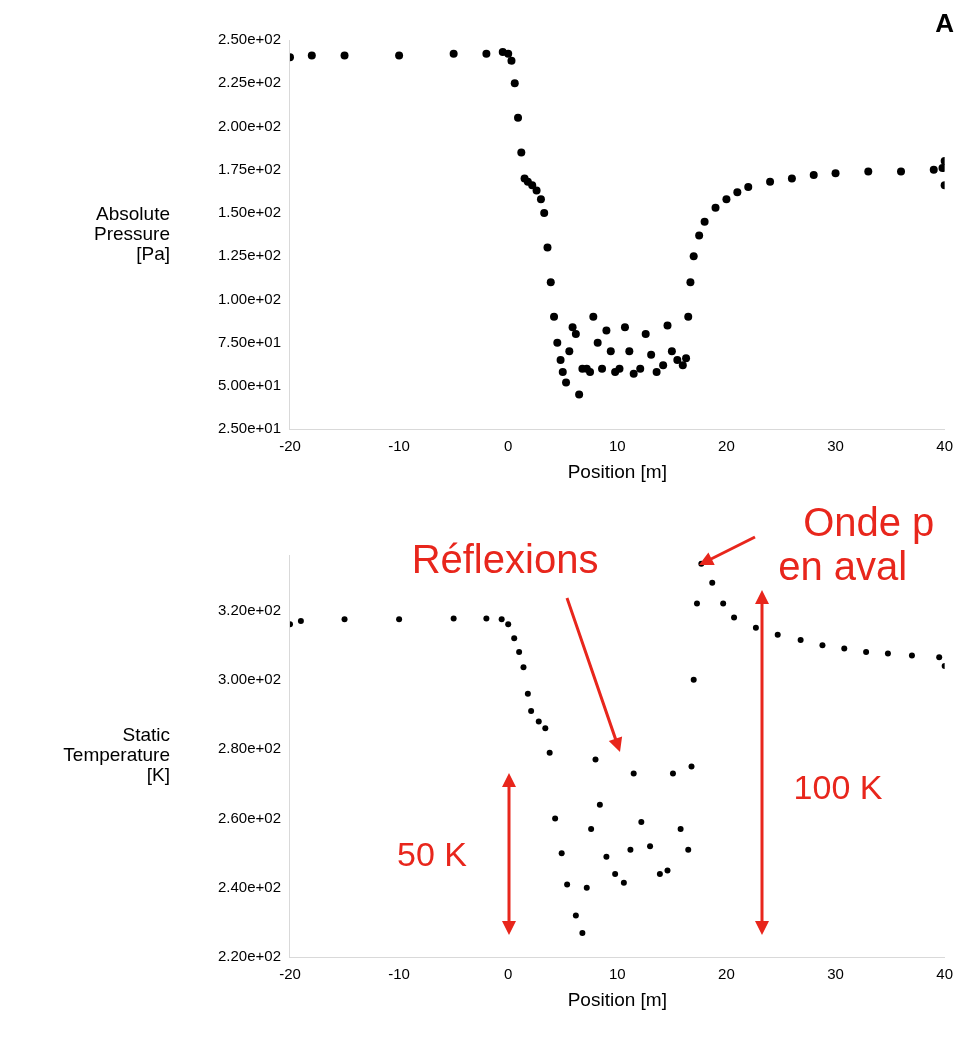  Describe the element at coordinates (249, 212) in the screenshot. I see `y-tick-label: 1.50e+02` at that location.